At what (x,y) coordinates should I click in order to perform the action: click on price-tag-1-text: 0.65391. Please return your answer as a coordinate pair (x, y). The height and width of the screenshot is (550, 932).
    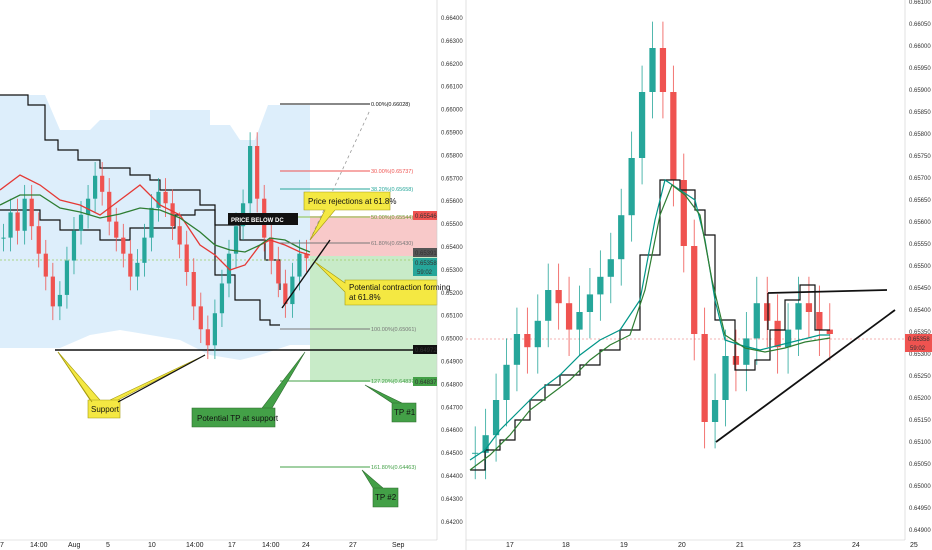
    Looking at the image, I should click on (426, 254).